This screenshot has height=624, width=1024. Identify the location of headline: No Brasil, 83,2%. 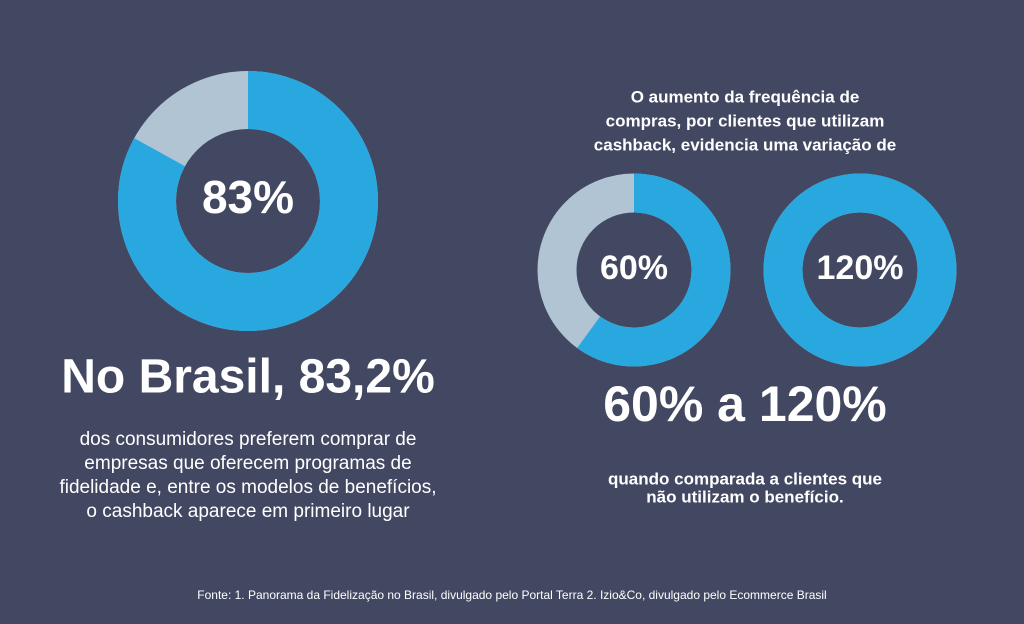
(248, 377).